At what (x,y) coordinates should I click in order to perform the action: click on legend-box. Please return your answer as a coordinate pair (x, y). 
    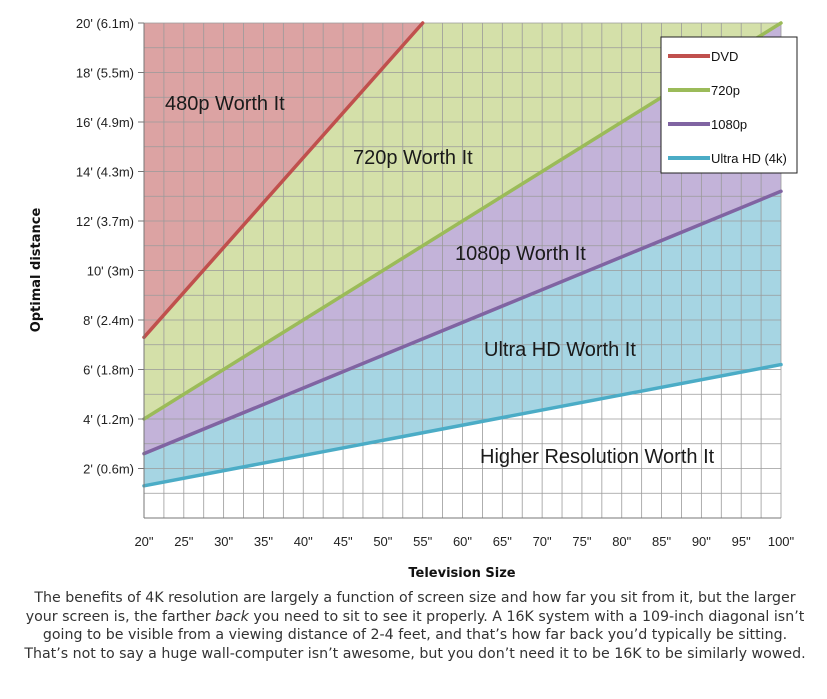
    Looking at the image, I should click on (729, 105).